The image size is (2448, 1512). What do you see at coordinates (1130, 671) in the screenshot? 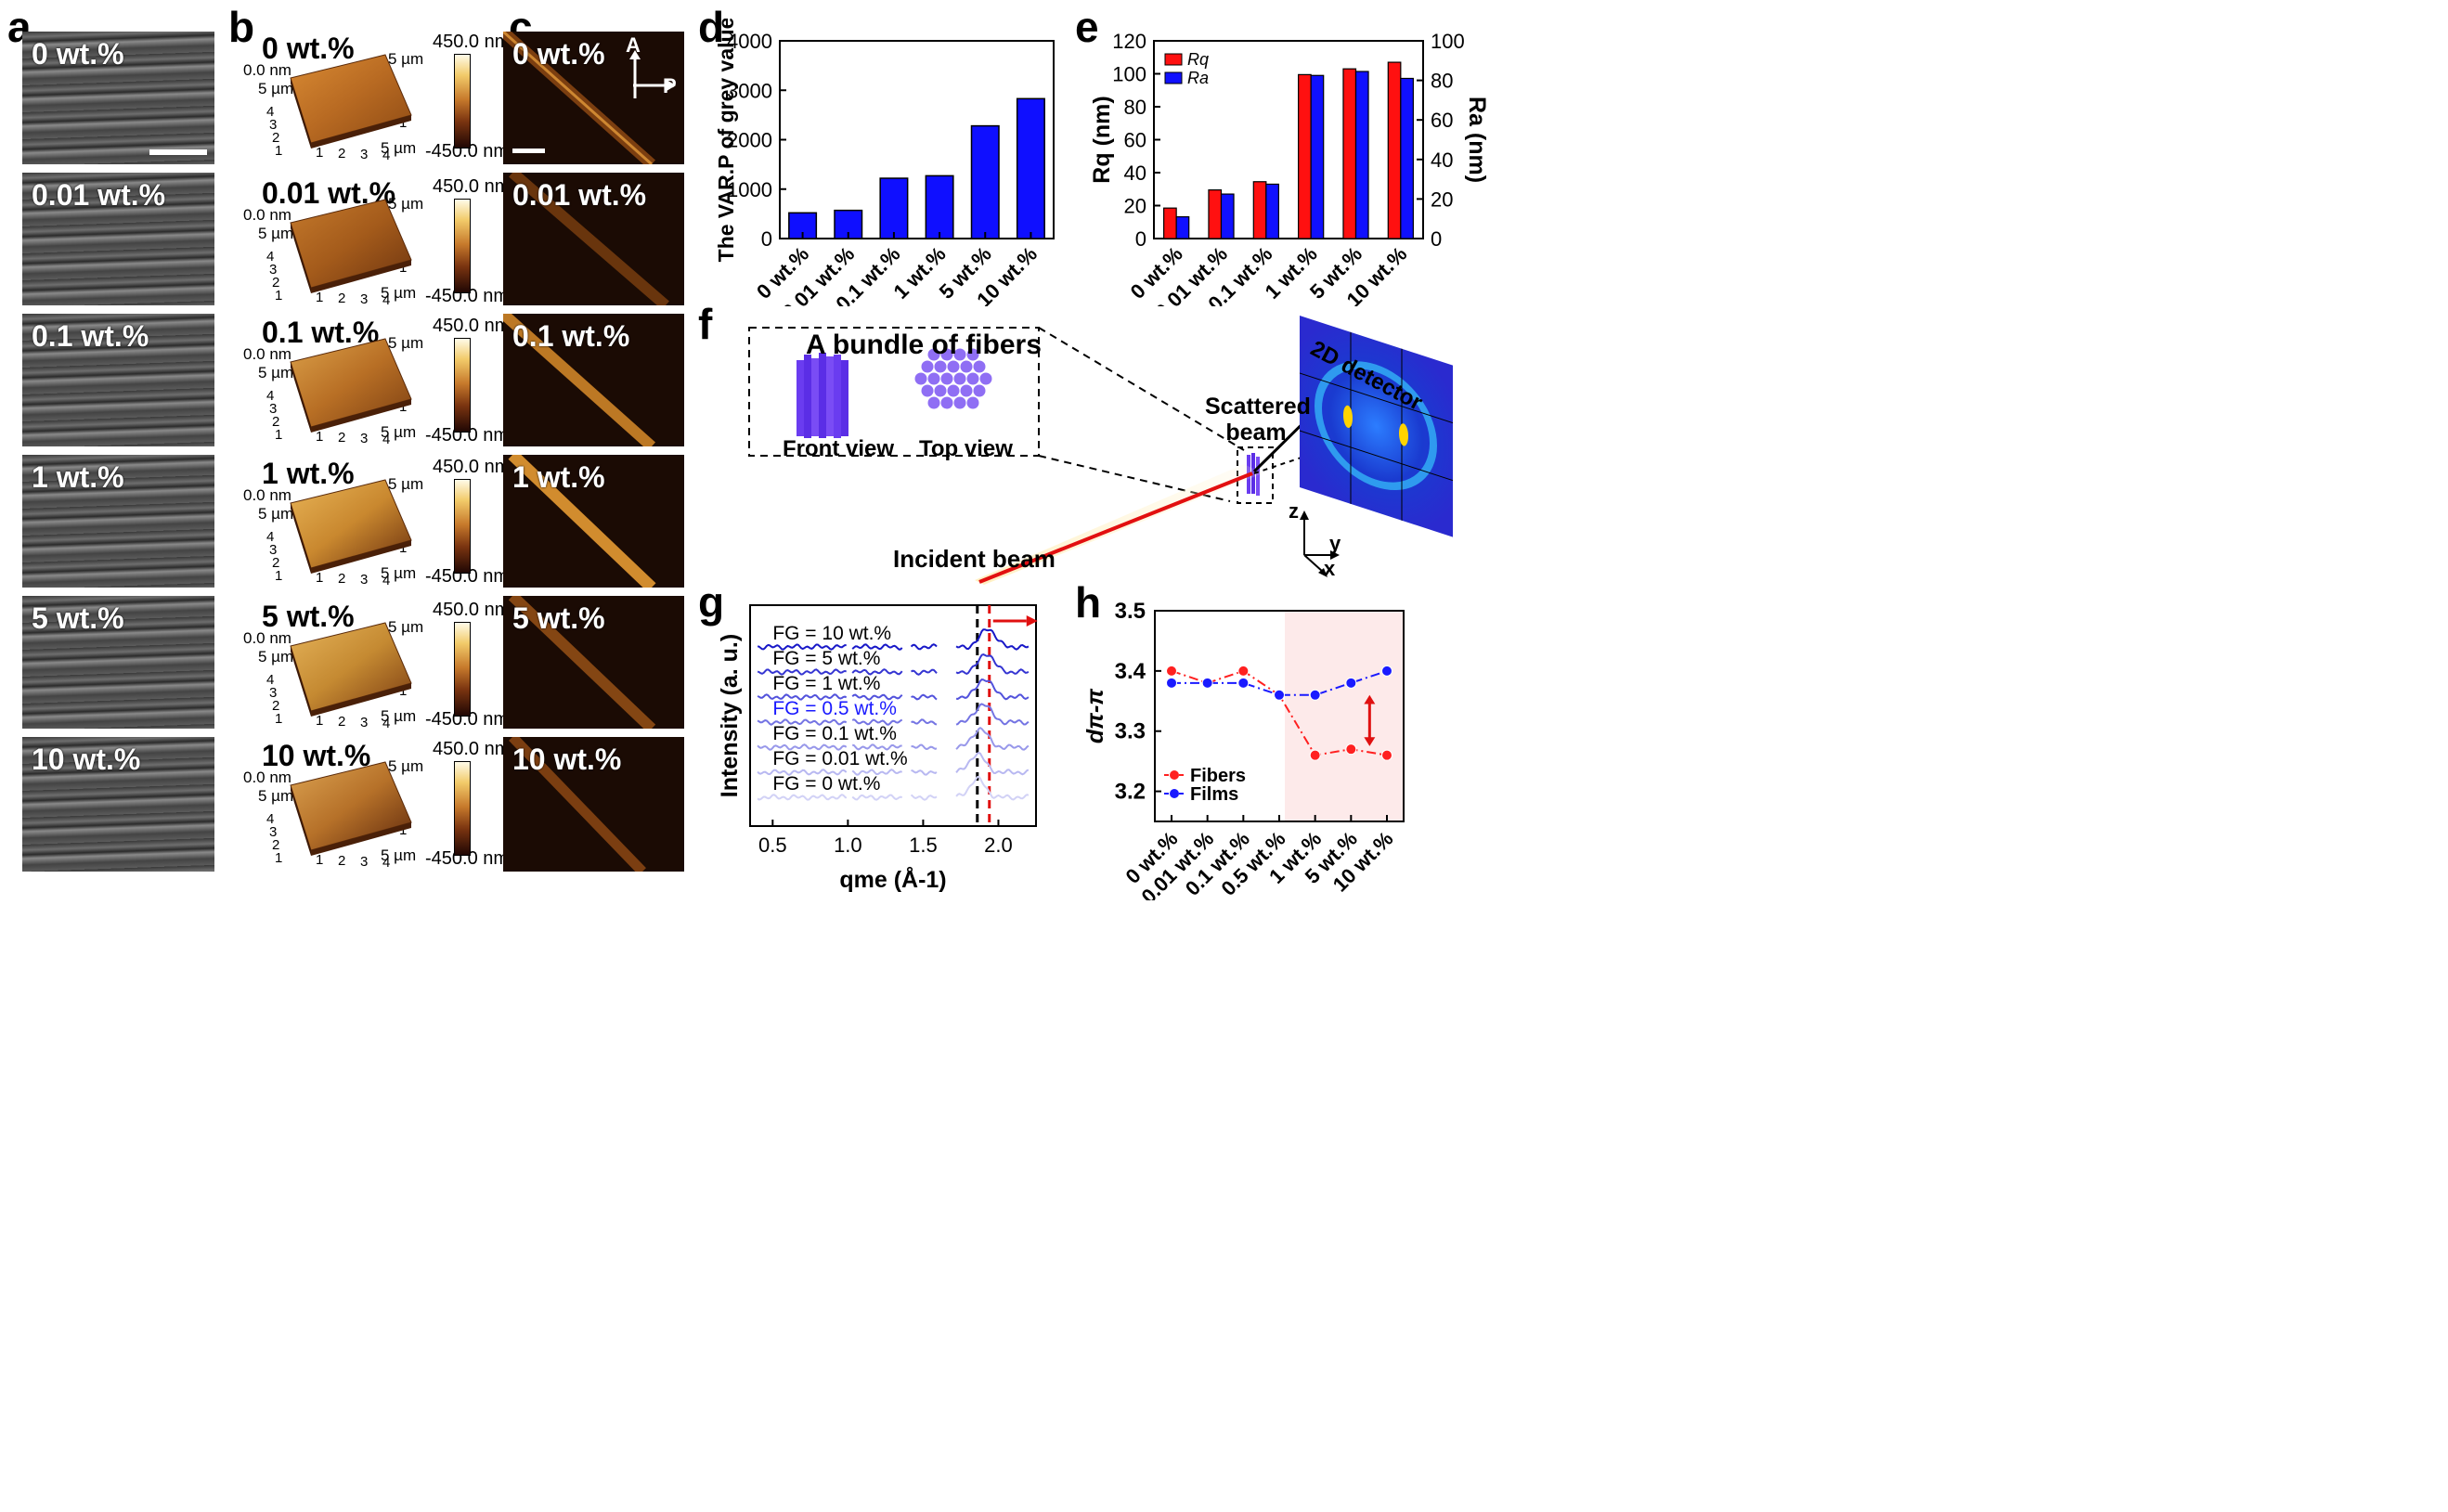
I see `y-tick-label: 3.4` at bounding box center [1130, 671].